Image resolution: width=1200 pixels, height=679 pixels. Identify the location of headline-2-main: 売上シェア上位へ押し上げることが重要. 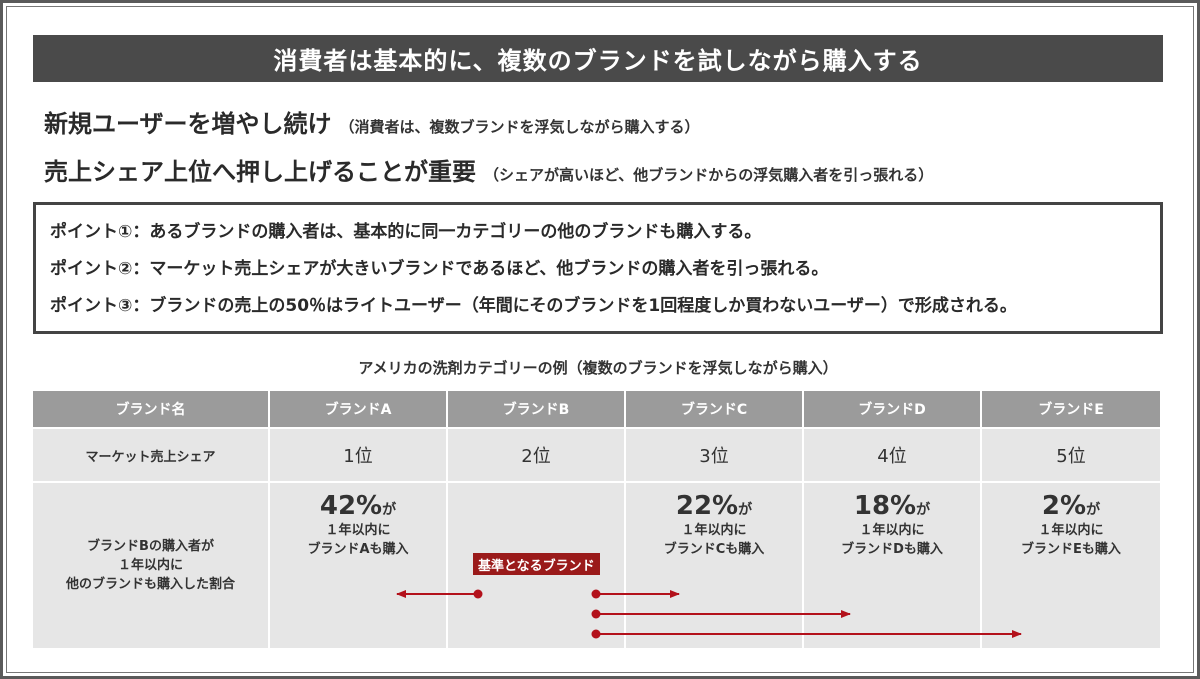
(260, 172).